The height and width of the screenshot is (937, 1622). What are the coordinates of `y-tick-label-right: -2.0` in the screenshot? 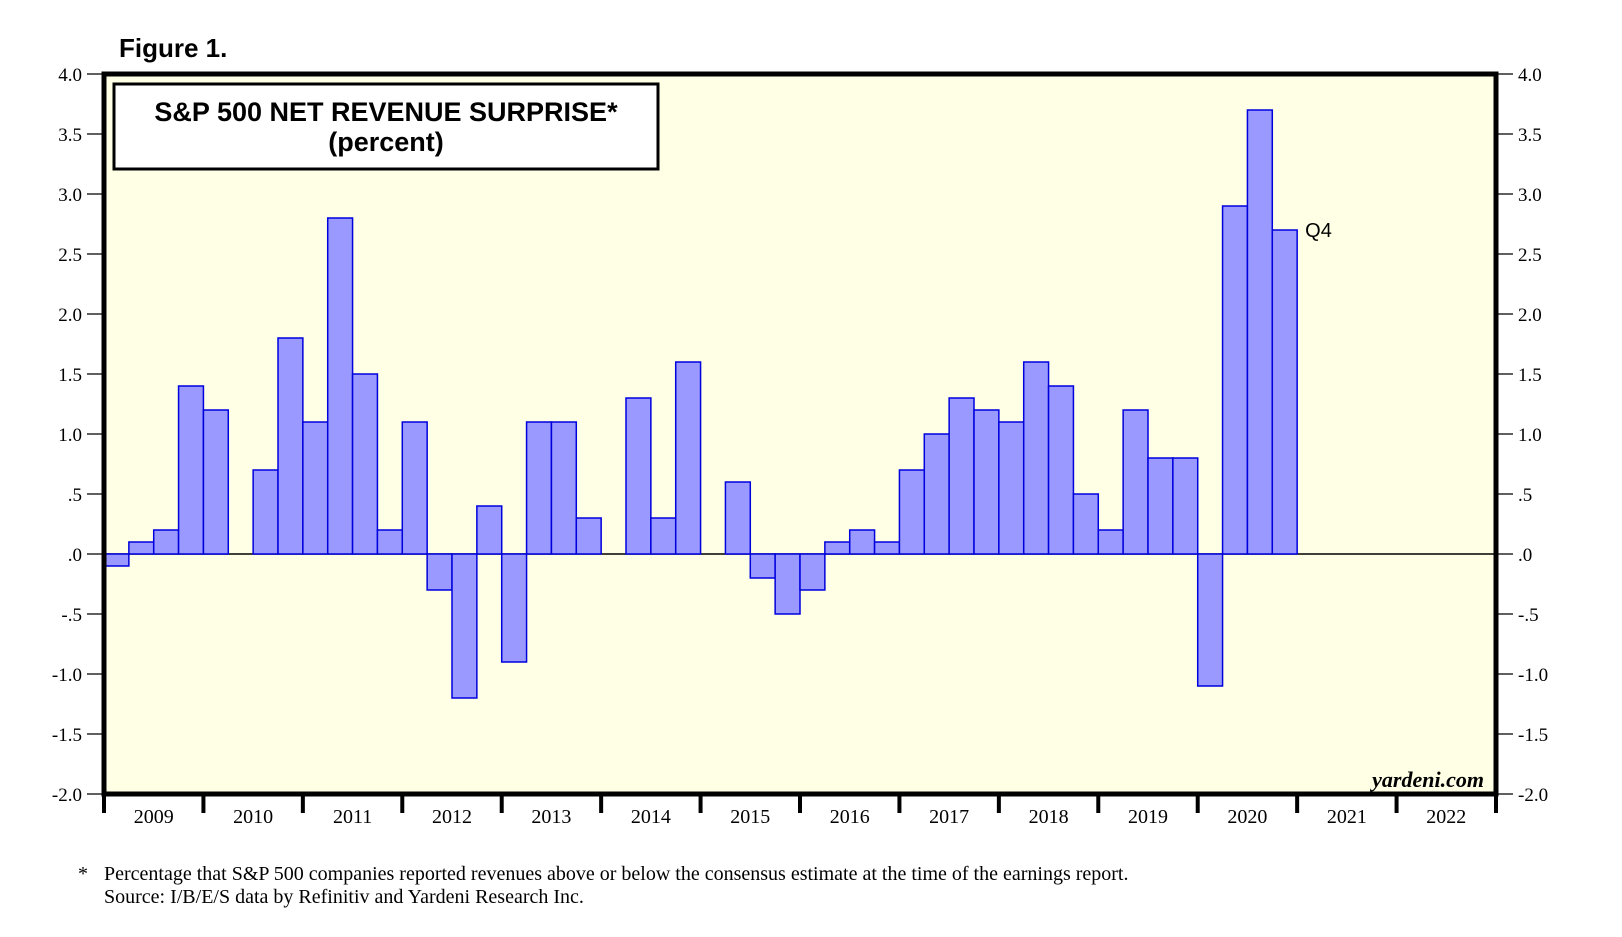 It's located at (1533, 795).